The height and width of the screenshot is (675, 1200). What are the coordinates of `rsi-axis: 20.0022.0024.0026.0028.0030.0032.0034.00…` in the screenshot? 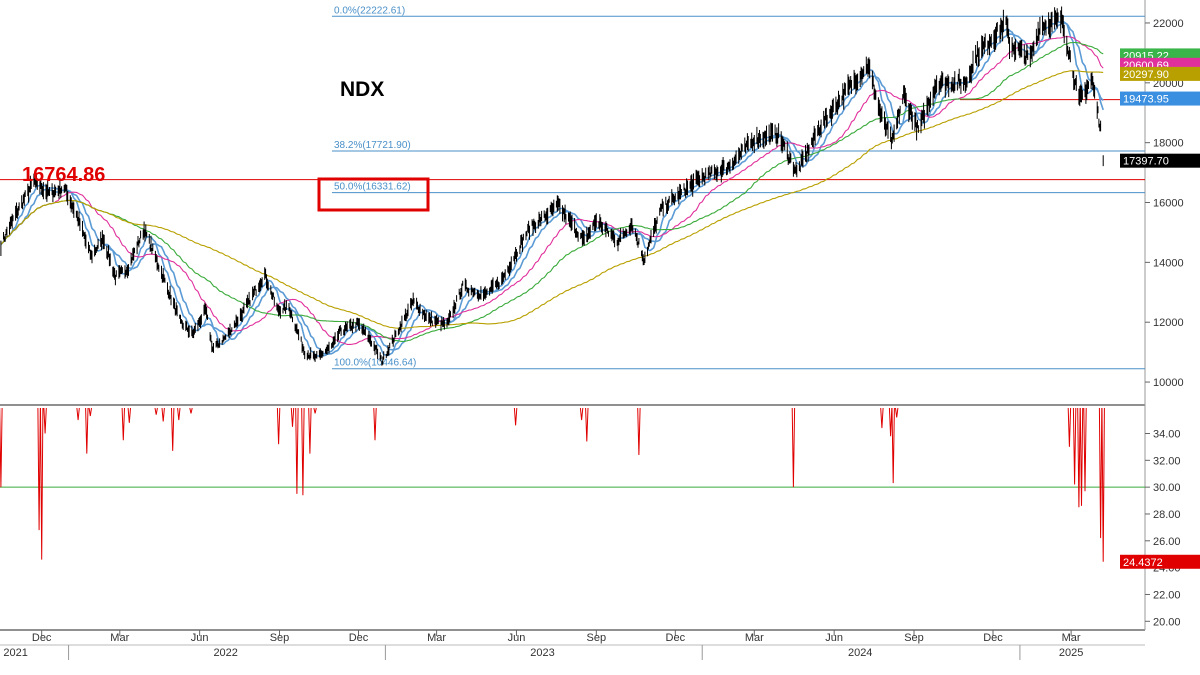 It's located at (1160, 528).